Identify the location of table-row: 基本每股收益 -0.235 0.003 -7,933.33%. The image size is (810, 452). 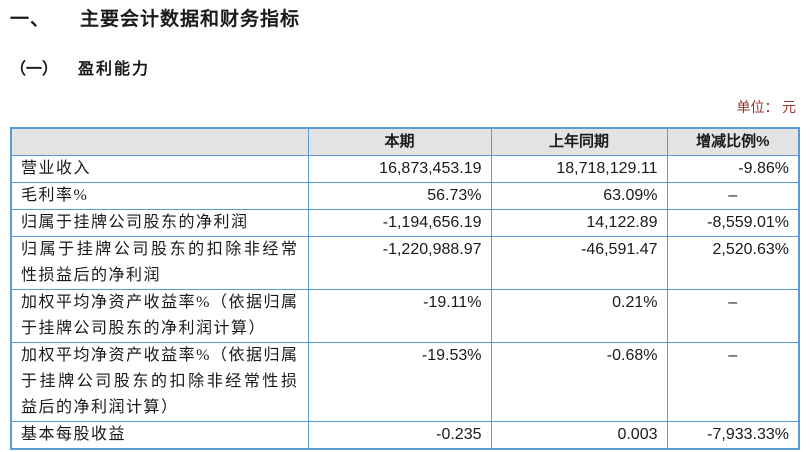
(405, 435).